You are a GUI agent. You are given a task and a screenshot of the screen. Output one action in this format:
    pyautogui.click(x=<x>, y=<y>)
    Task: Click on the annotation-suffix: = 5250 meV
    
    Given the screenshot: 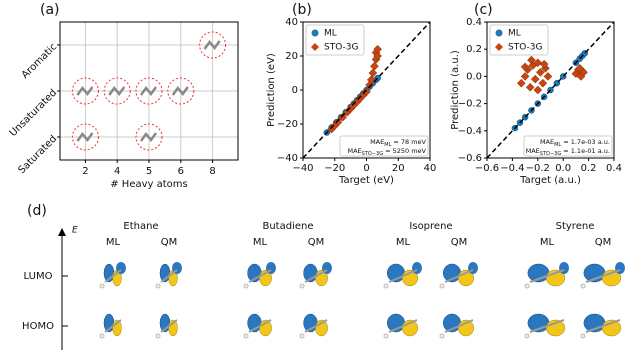 What is the action you would take?
    pyautogui.click(x=405, y=151)
    